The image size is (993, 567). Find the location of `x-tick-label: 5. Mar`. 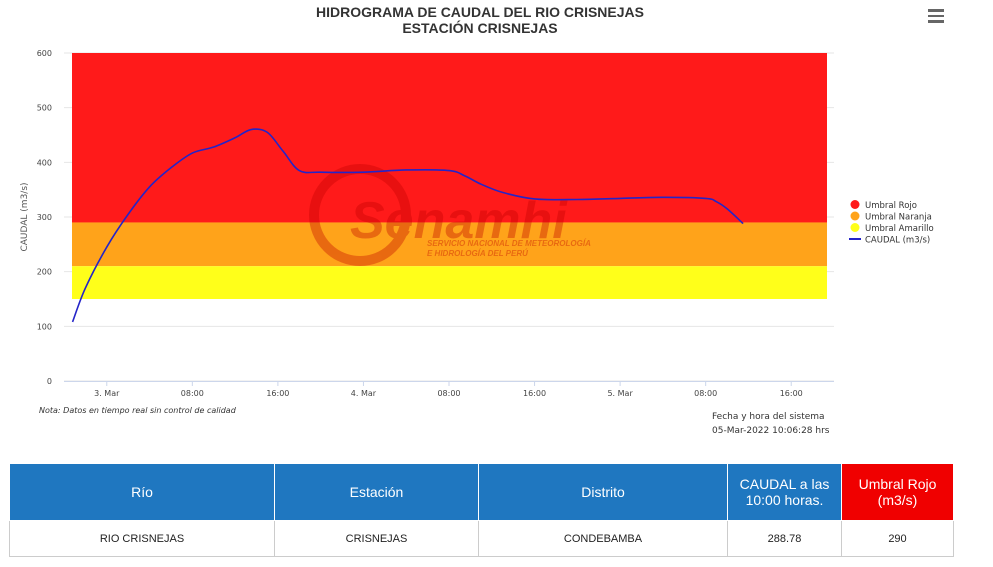

x-tick-label: 5. Mar is located at coordinates (620, 393).